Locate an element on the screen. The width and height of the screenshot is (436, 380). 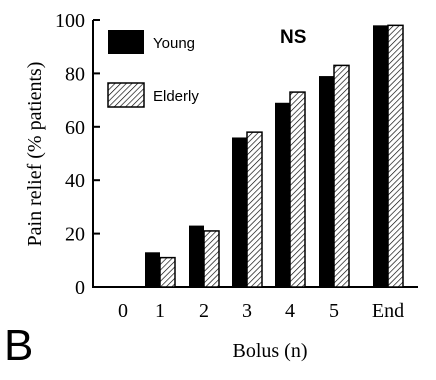
y-tick-label: 0 is located at coordinates (80, 288).